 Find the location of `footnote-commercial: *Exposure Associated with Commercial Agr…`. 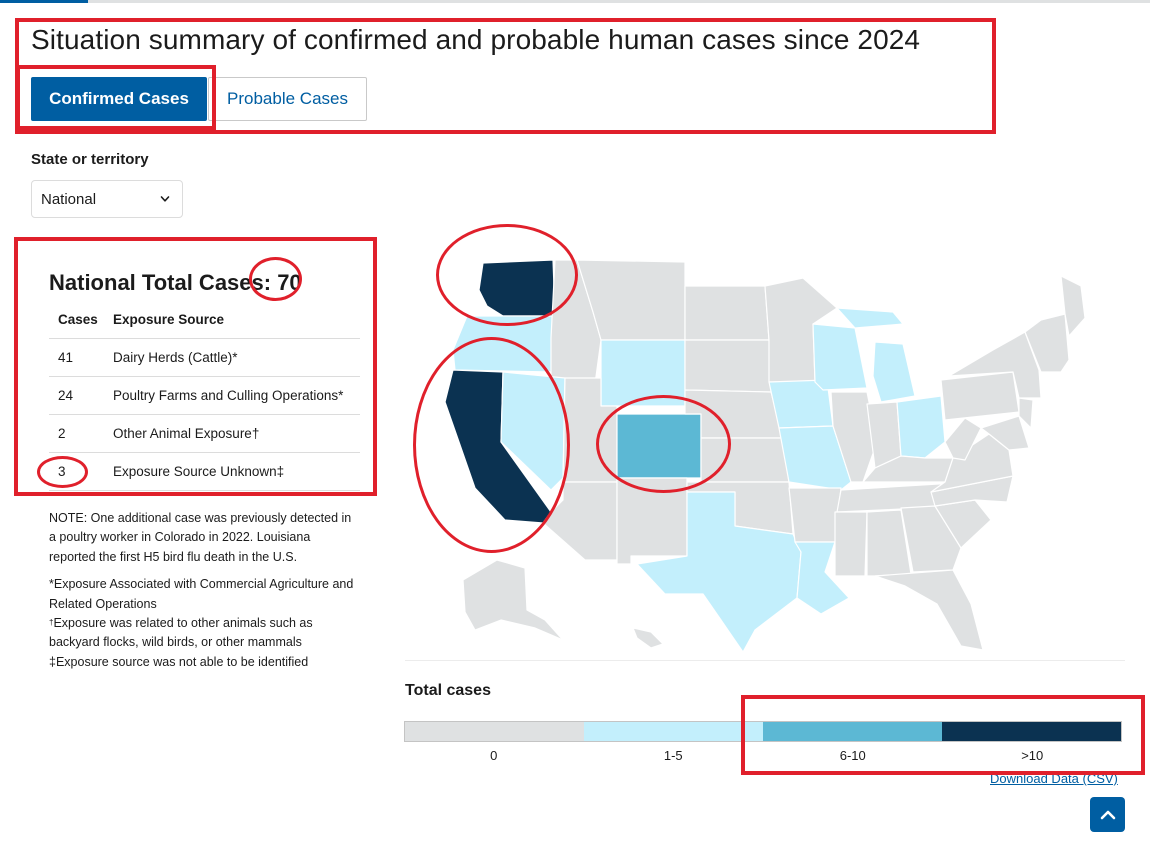

footnote-commercial: *Exposure Associated with Commercial Agr… is located at coordinates (201, 594).